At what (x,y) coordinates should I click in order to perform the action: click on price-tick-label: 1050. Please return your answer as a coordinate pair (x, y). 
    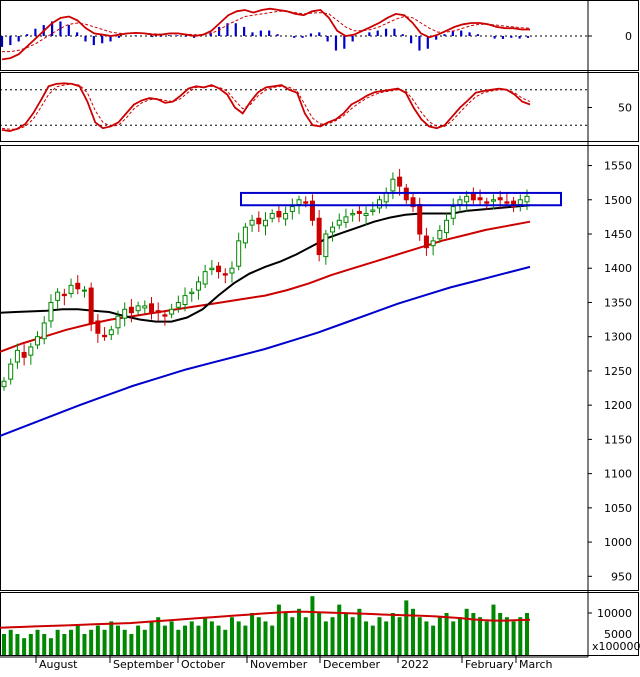
    Looking at the image, I should click on (618, 508).